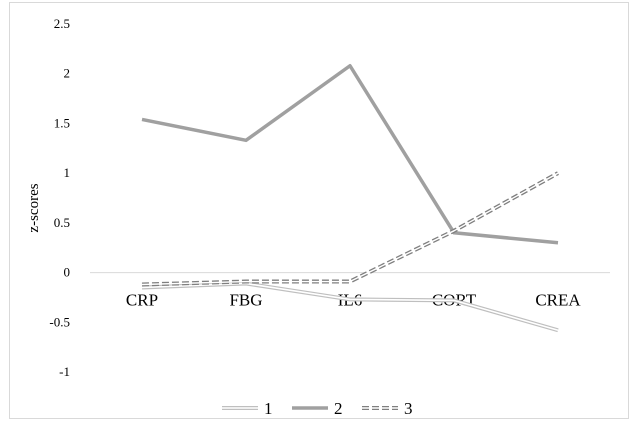 The height and width of the screenshot is (421, 631). Describe the element at coordinates (558, 300) in the screenshot. I see `category-label: CREA` at that location.